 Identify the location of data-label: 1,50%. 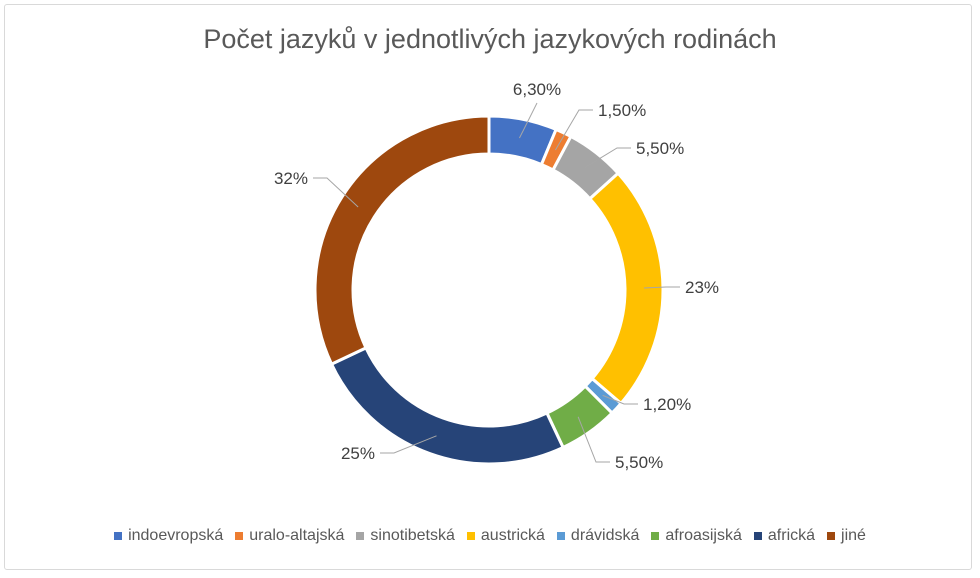
(622, 110).